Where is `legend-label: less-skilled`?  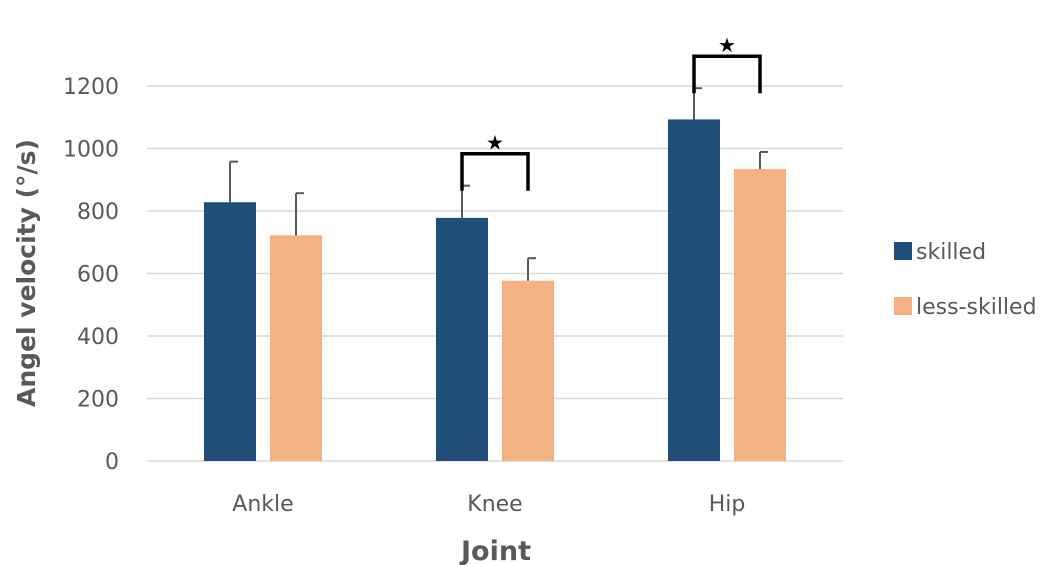
legend-label: less-skilled is located at coordinates (976, 307).